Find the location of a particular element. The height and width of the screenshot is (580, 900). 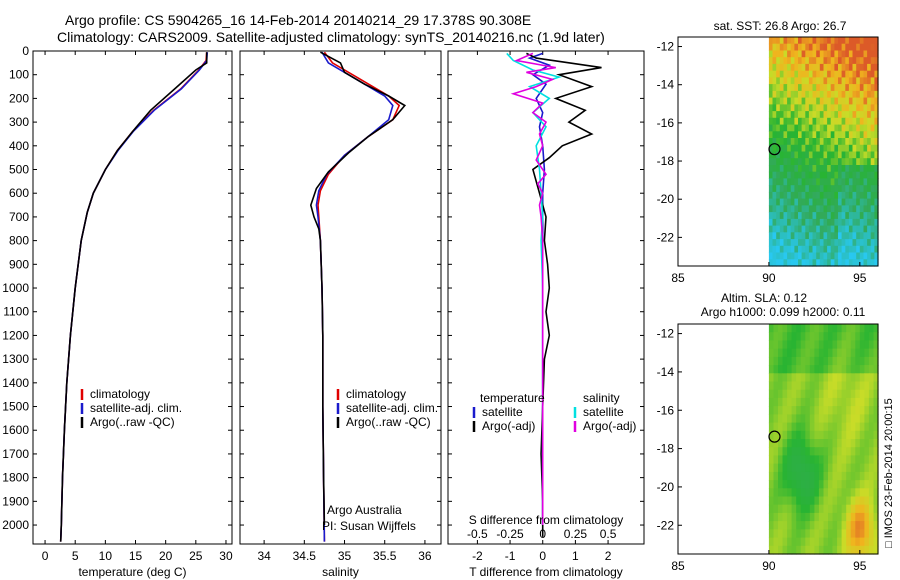

y-tick-label: 500 is located at coordinates (19, 170).